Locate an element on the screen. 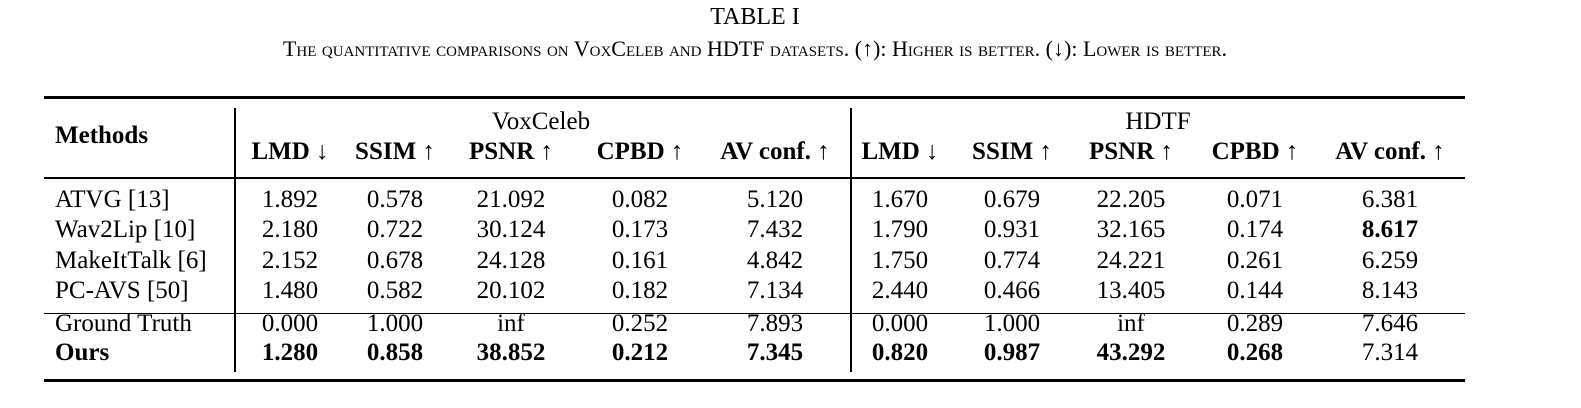  table-cell: 1.670 is located at coordinates (900, 199).